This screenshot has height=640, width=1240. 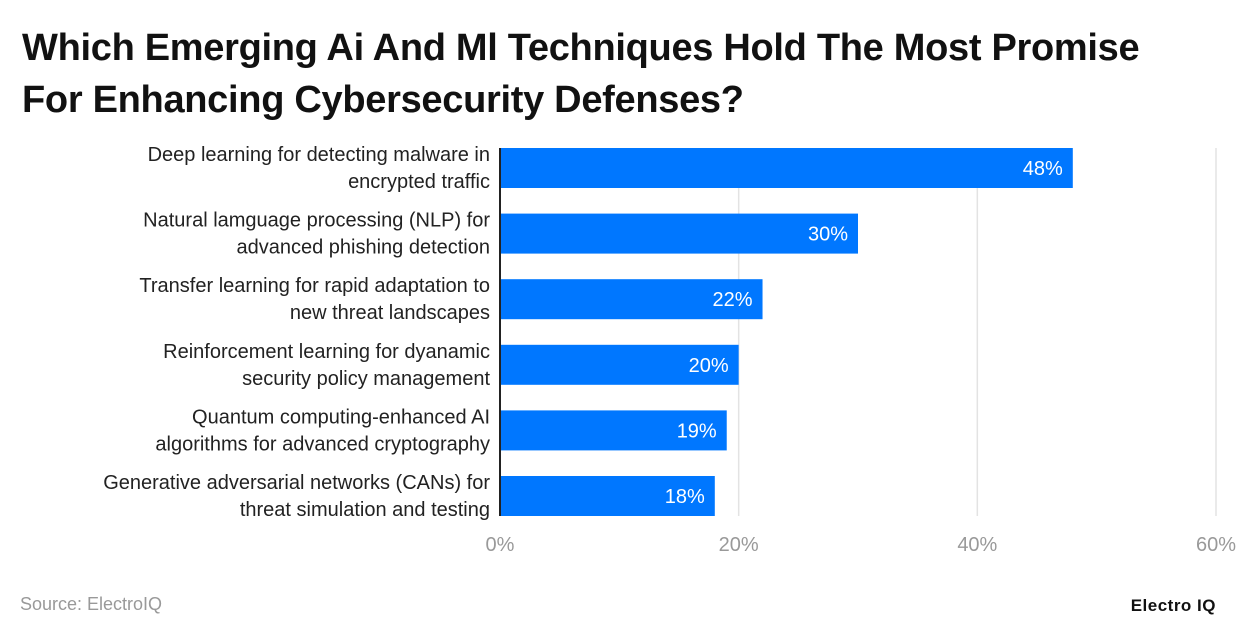 What do you see at coordinates (366, 379) in the screenshot?
I see `category-label: security policy management` at bounding box center [366, 379].